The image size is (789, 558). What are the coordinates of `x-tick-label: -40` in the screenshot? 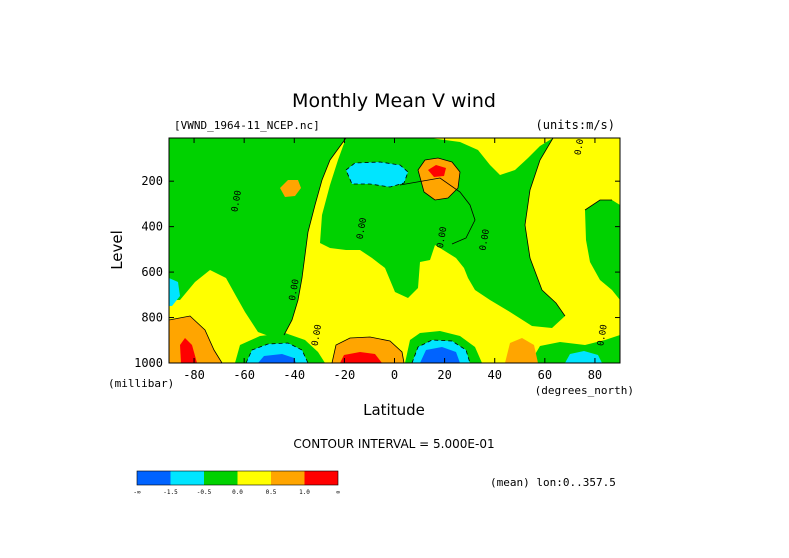 It's located at (294, 375).